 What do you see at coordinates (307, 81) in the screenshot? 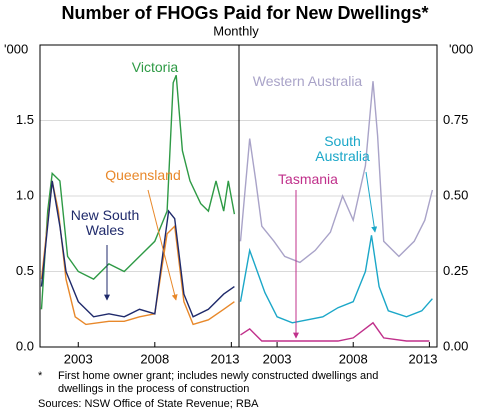
I see `series-label: Western Australia` at bounding box center [307, 81].